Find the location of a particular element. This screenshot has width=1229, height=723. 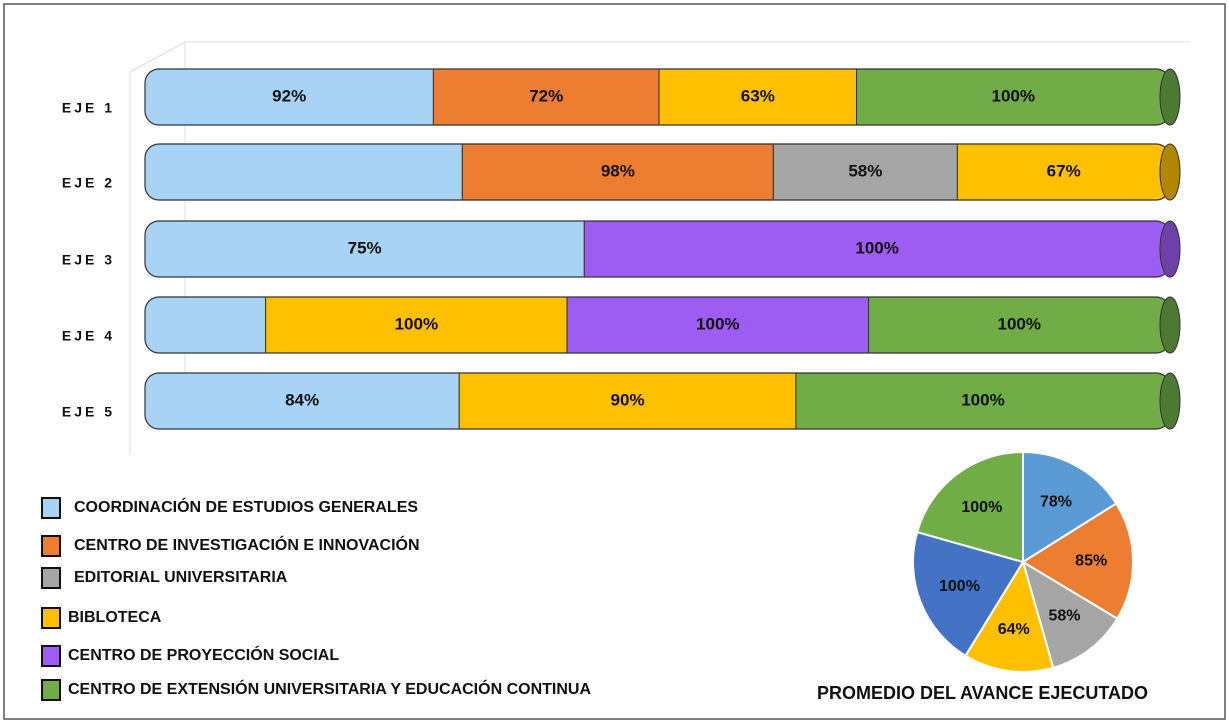

value-label: 90% is located at coordinates (628, 399).